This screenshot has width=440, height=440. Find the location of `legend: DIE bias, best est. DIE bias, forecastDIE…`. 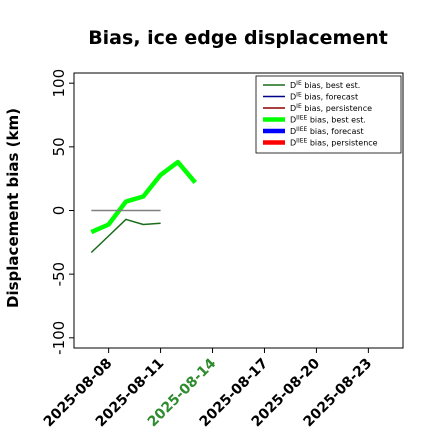

legend: DIE bias, best est. DIE bias, forecastDIE… is located at coordinates (328, 114).